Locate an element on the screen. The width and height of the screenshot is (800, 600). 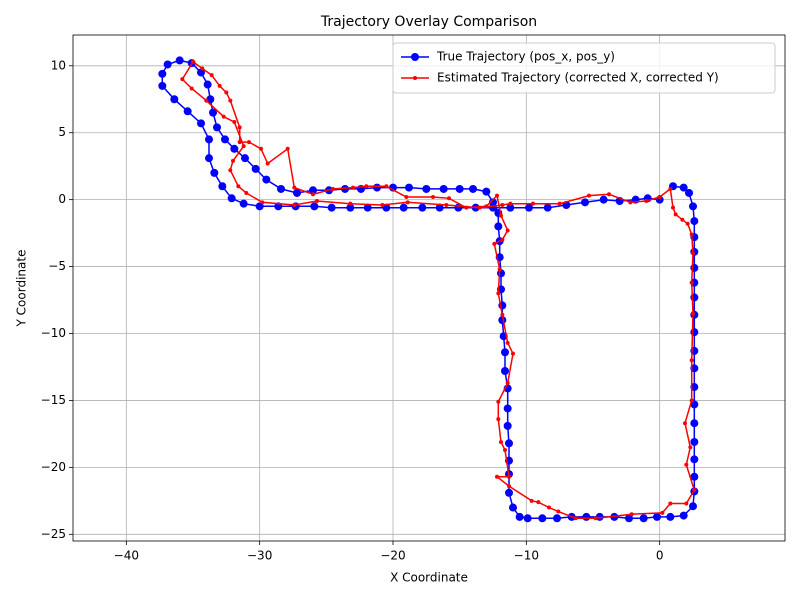
y-tick-label: −10 is located at coordinates (53, 333).